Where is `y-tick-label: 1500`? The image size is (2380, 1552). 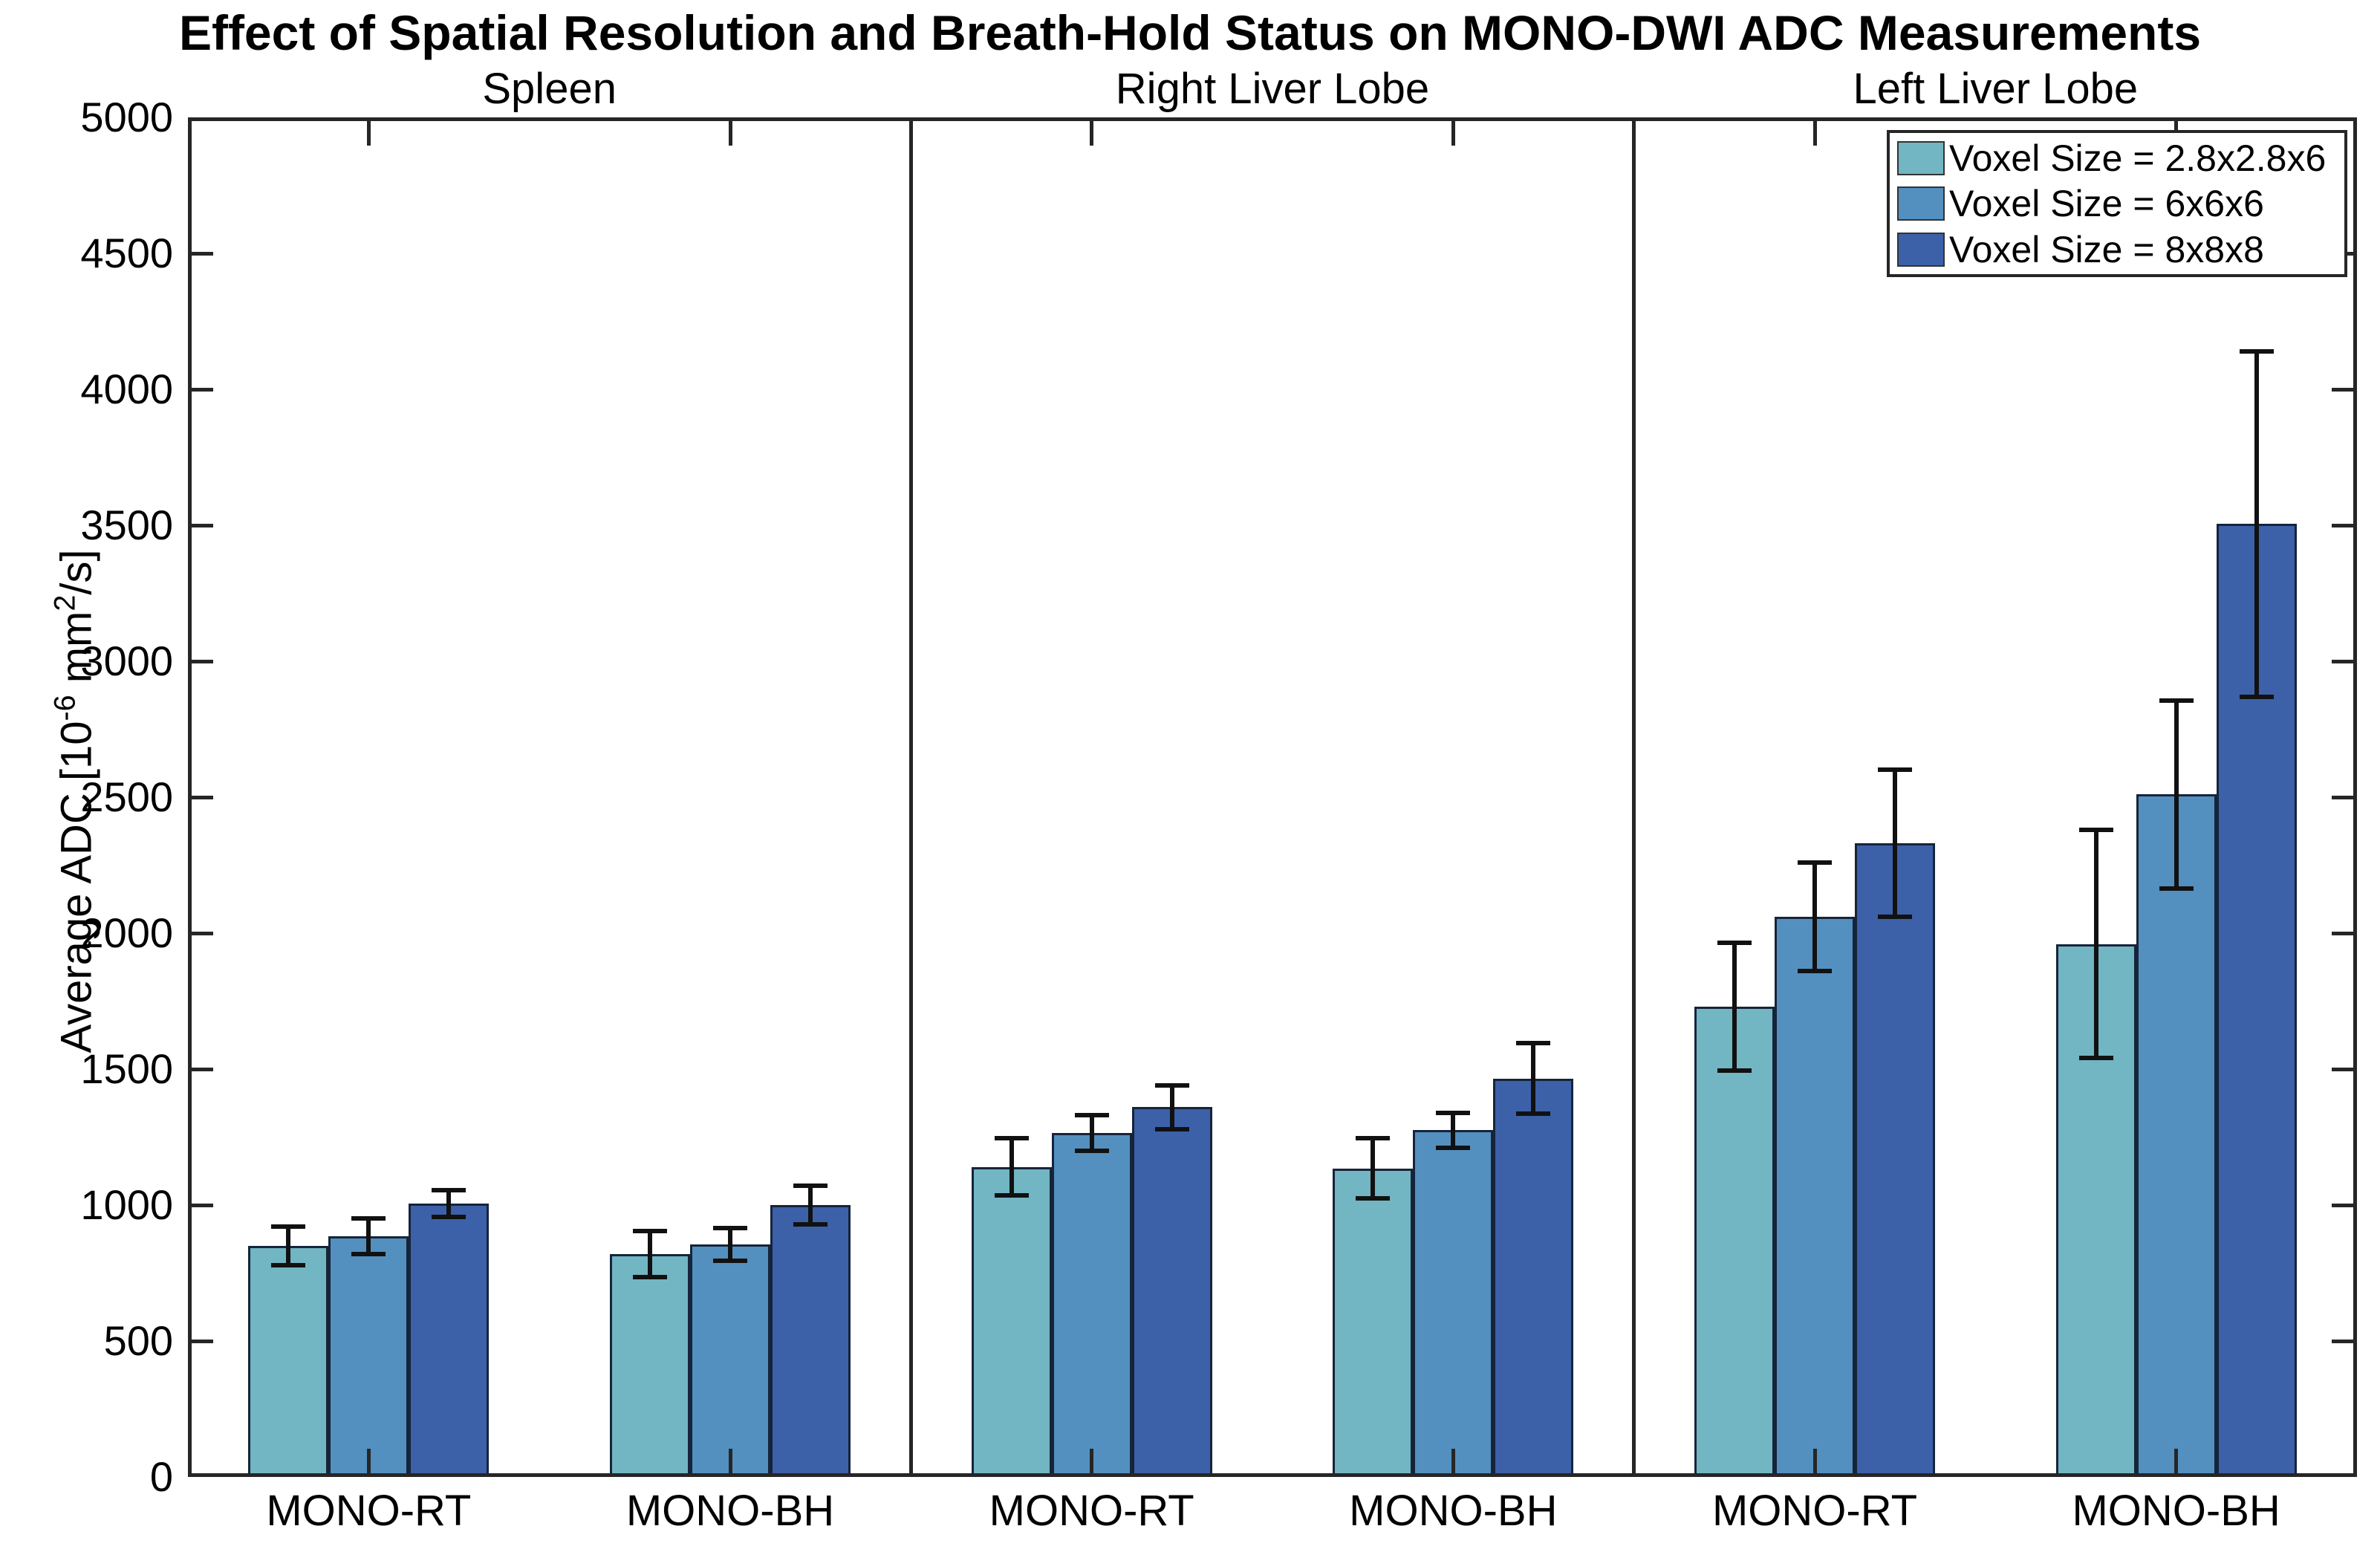
y-tick-label: 1500 is located at coordinates (127, 1069).